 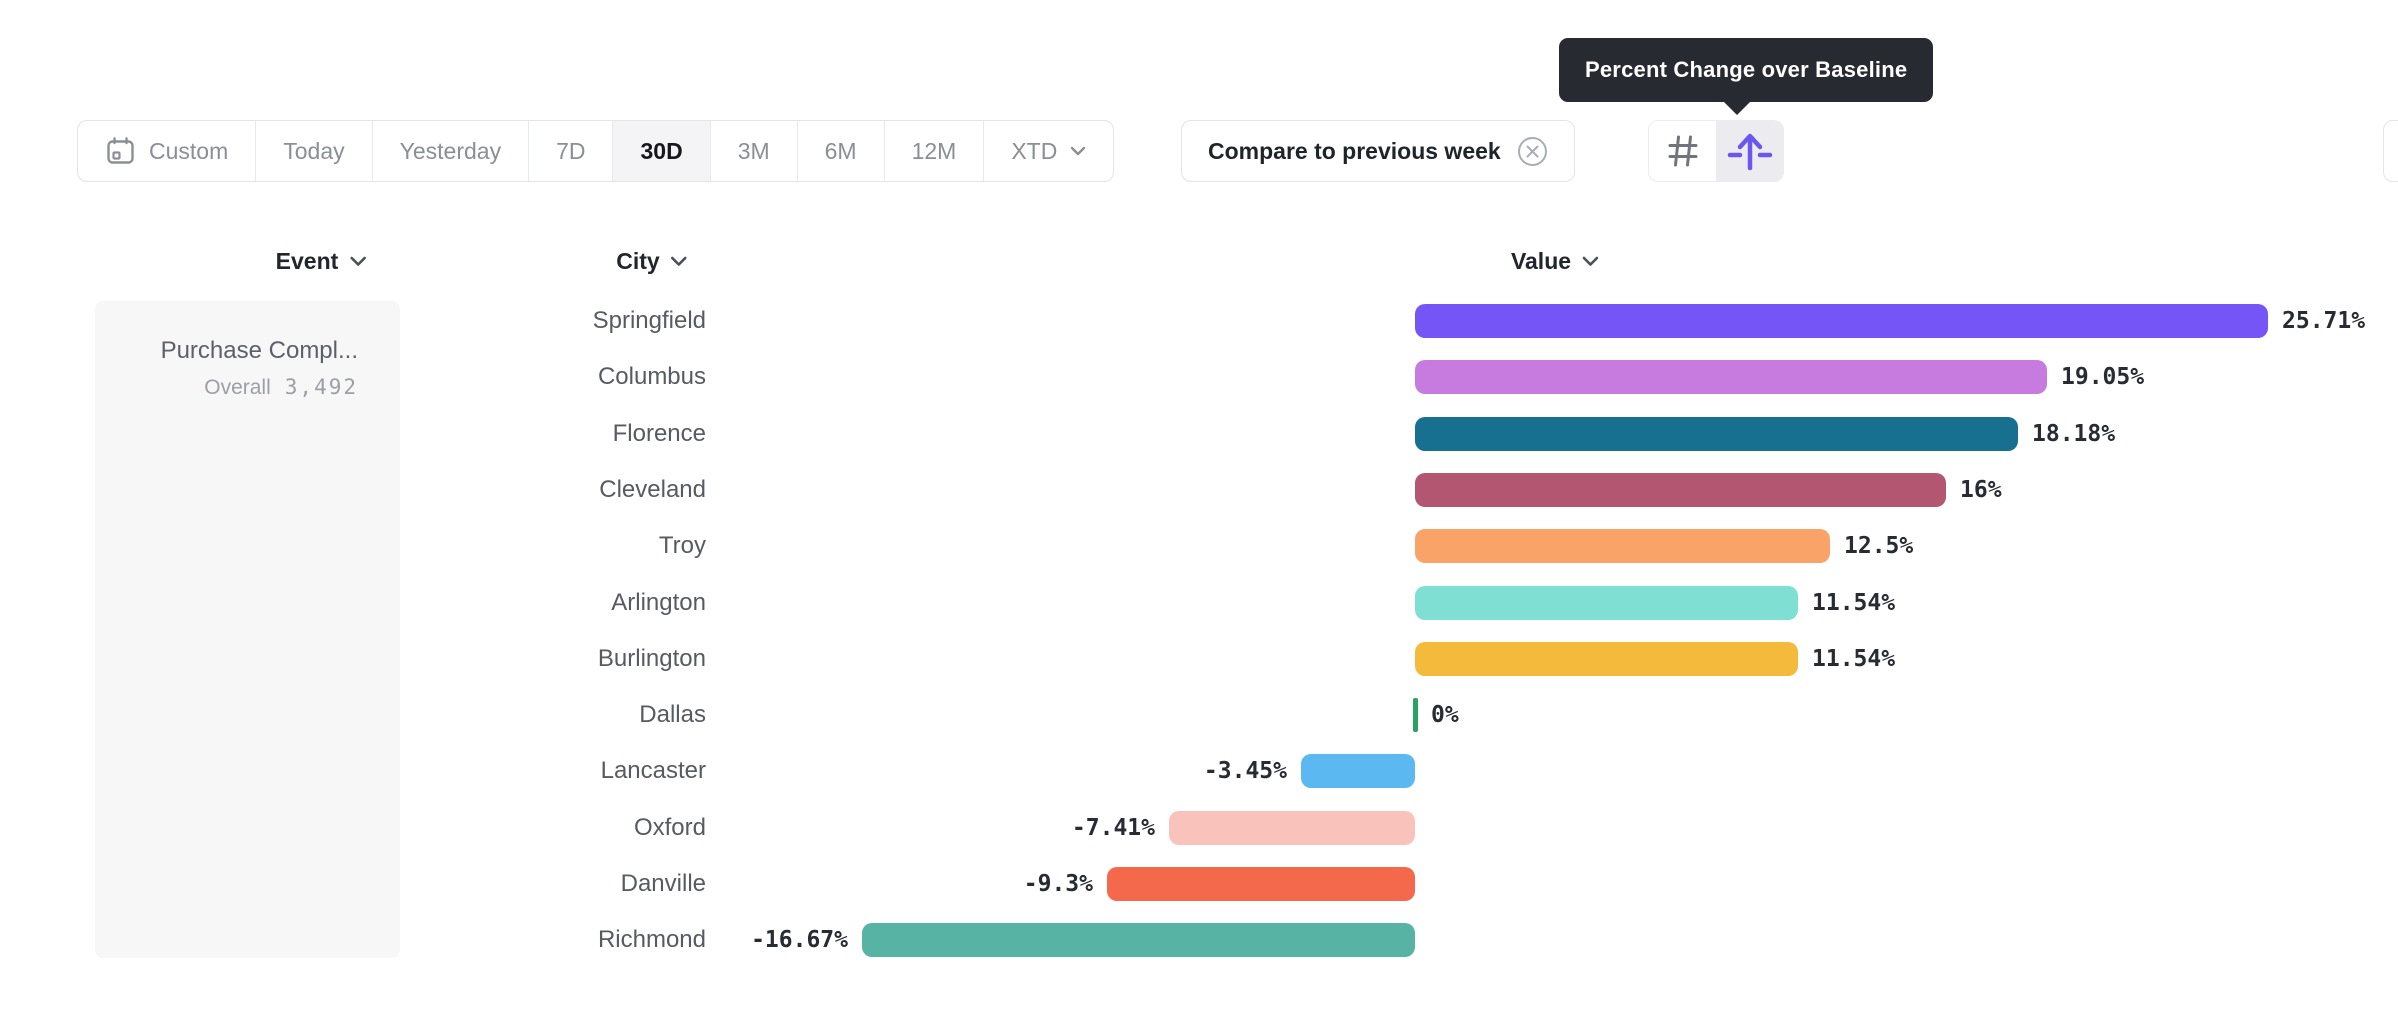 I want to click on date-range-7d: 7D, so click(x=570, y=151).